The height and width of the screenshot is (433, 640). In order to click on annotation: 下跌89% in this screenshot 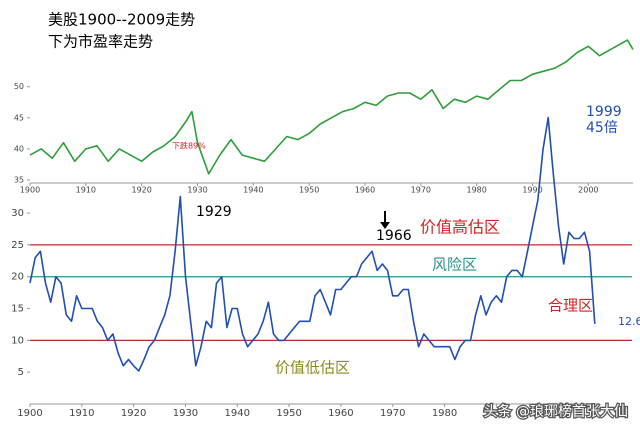, I will do `click(189, 146)`.